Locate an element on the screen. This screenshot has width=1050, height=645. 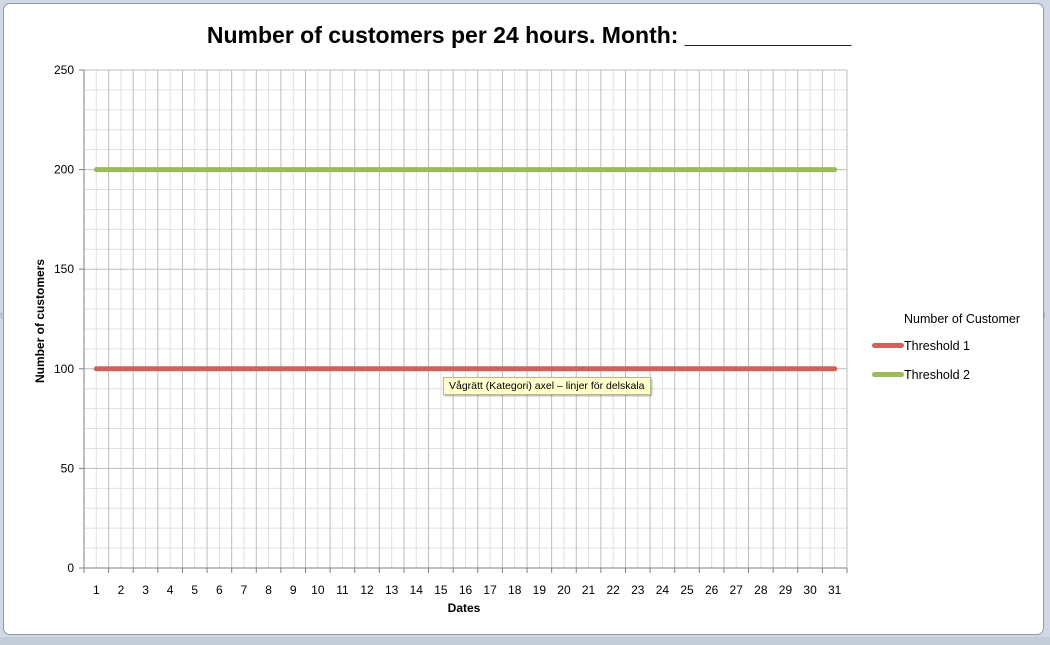
x-tick-label: 27 is located at coordinates (737, 590).